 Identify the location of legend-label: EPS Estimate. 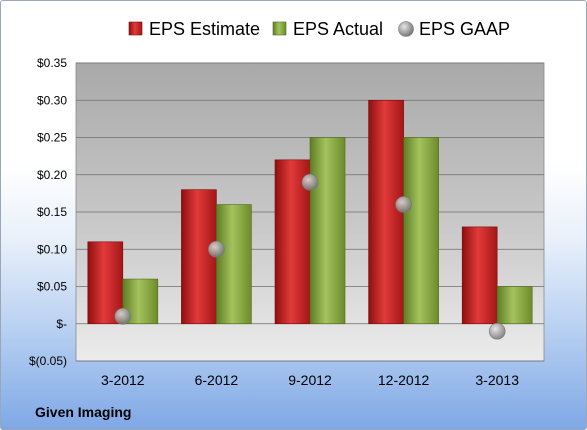
(204, 29).